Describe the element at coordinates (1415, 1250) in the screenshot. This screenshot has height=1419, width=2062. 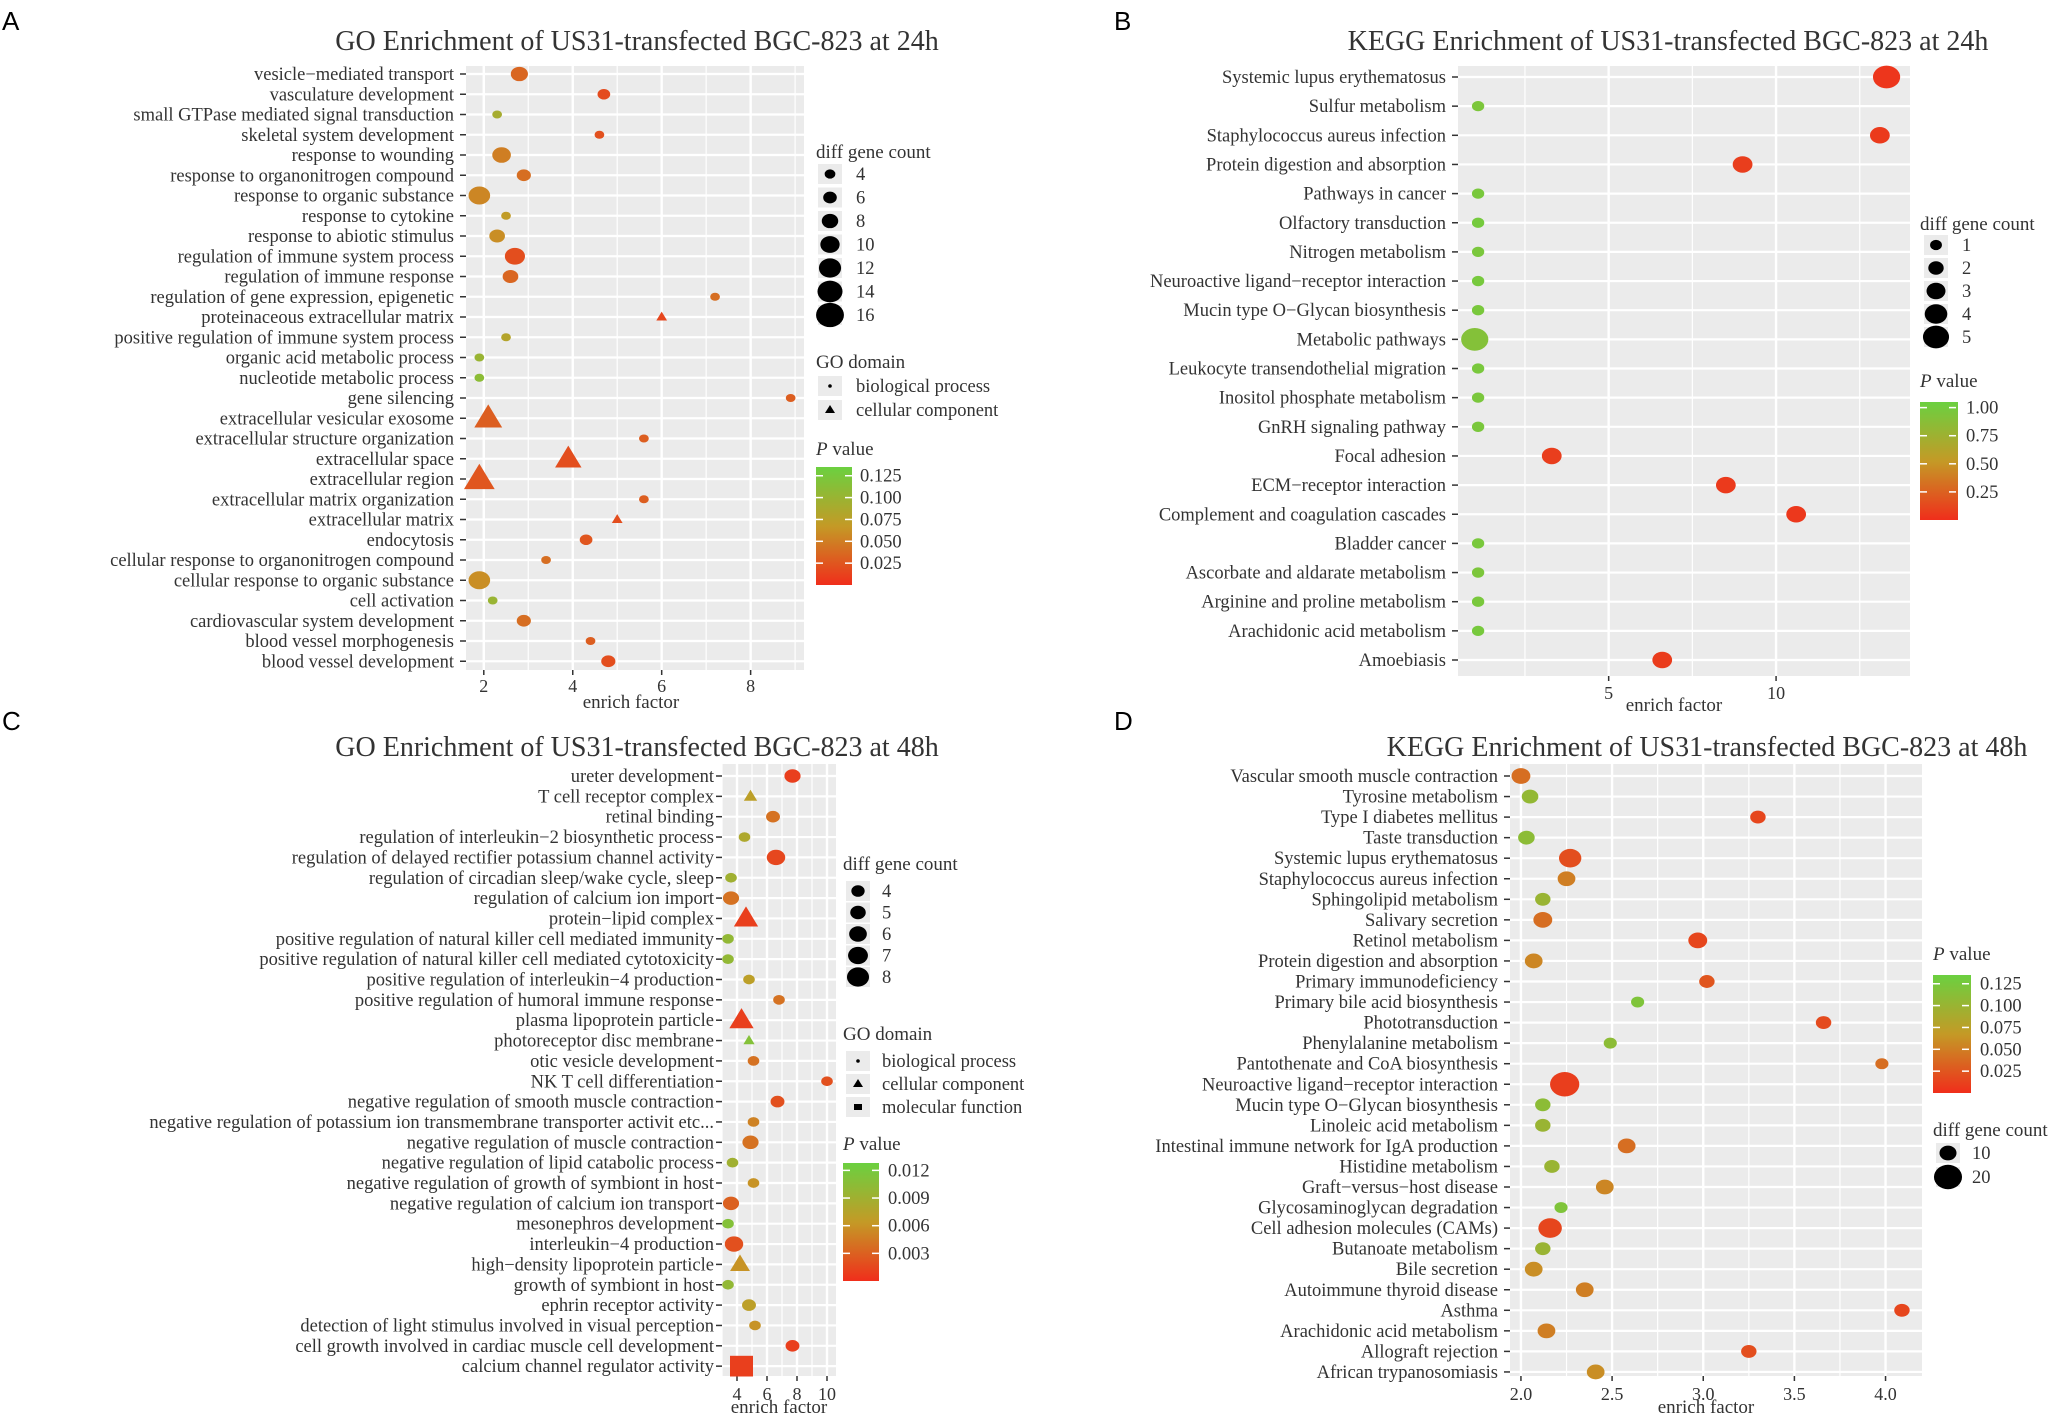
I see `panel-d-category-label: Butanoate metabolism` at that location.